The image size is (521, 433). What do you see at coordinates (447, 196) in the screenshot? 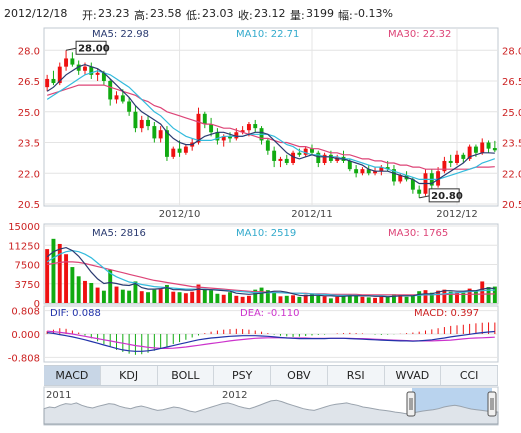
I see `low-marker-label: 20.80` at bounding box center [447, 196].